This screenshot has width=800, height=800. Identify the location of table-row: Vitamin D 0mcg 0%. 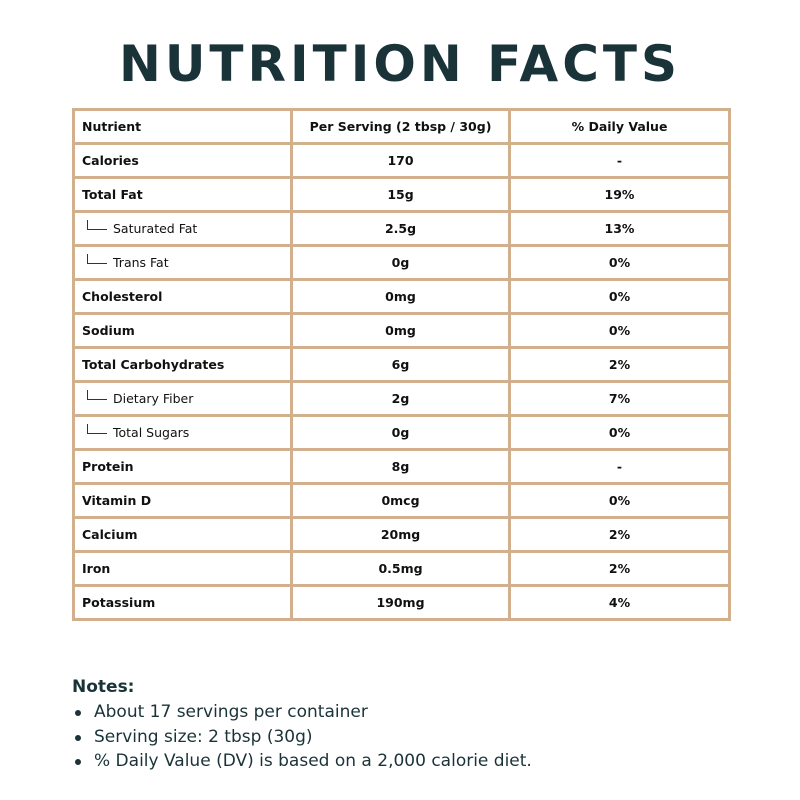
(401, 500).